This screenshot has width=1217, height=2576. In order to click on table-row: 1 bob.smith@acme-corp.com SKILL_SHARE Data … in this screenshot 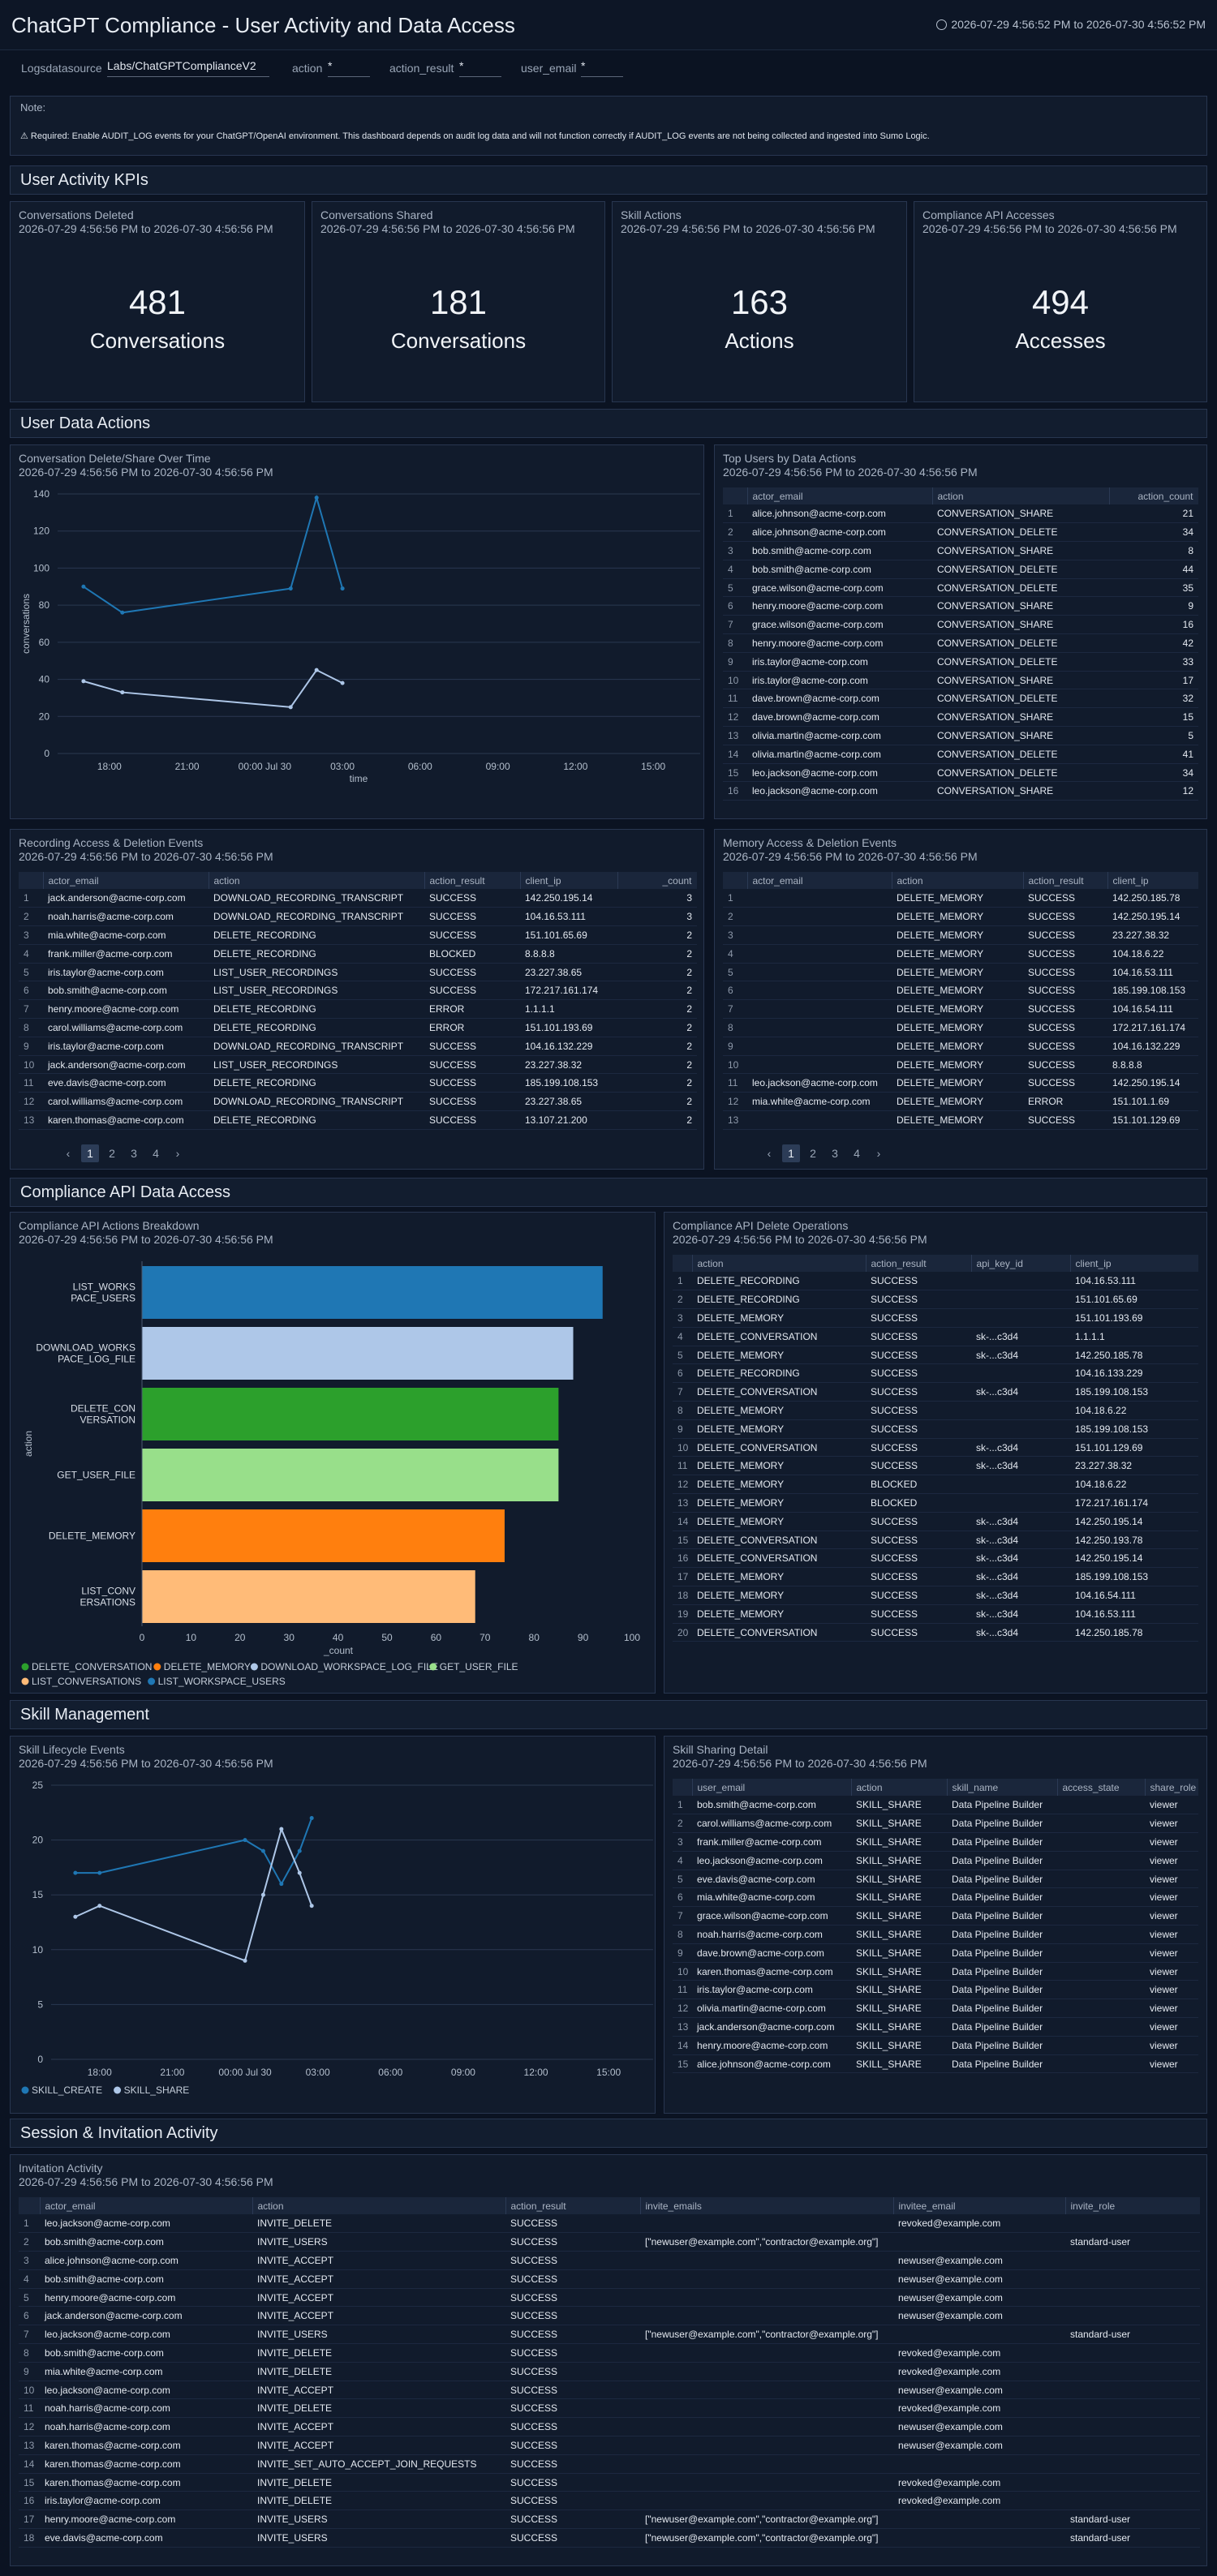, I will do `click(935, 1805)`.